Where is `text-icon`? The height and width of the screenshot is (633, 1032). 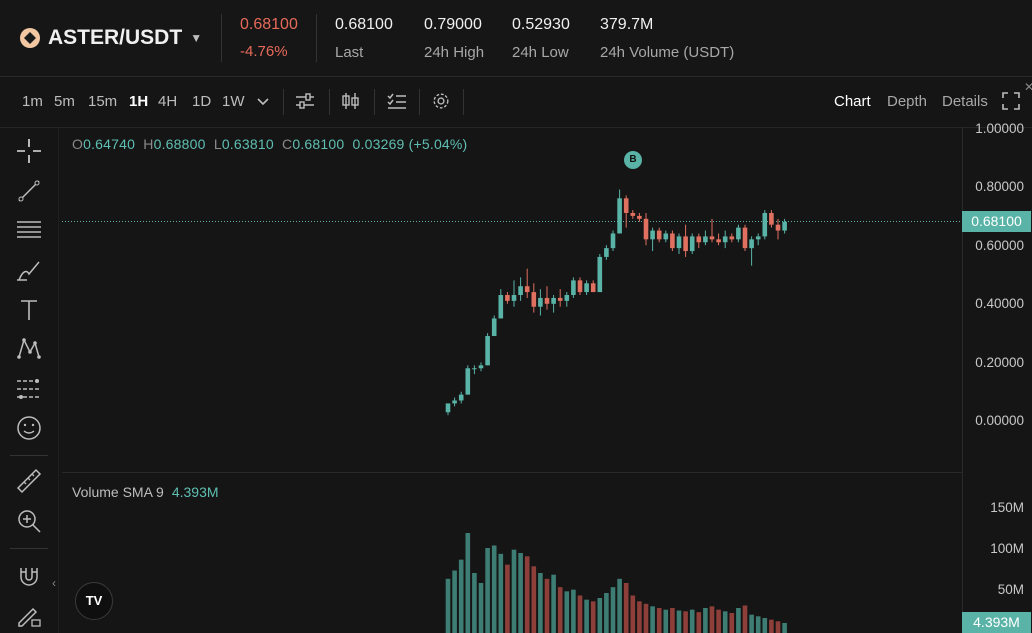 text-icon is located at coordinates (29, 310).